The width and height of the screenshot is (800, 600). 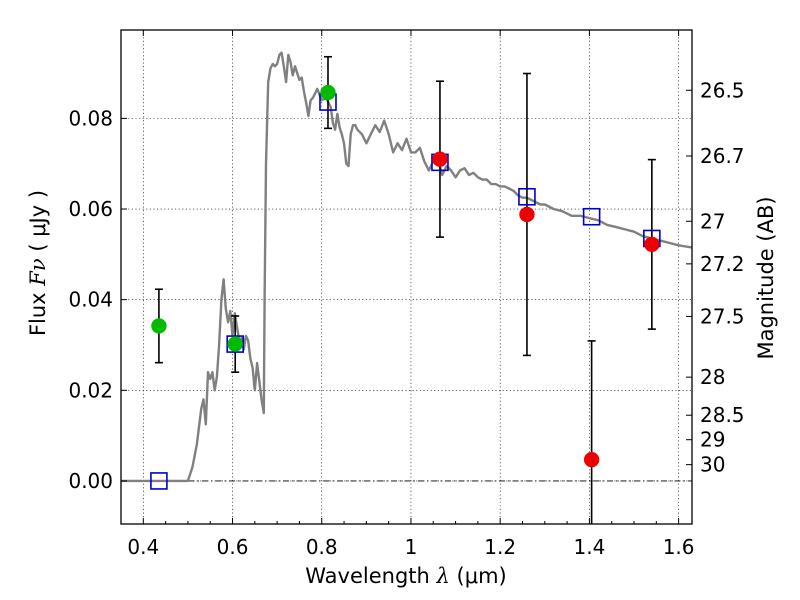 I want to click on mag-tick-label: 29, so click(x=712, y=440).